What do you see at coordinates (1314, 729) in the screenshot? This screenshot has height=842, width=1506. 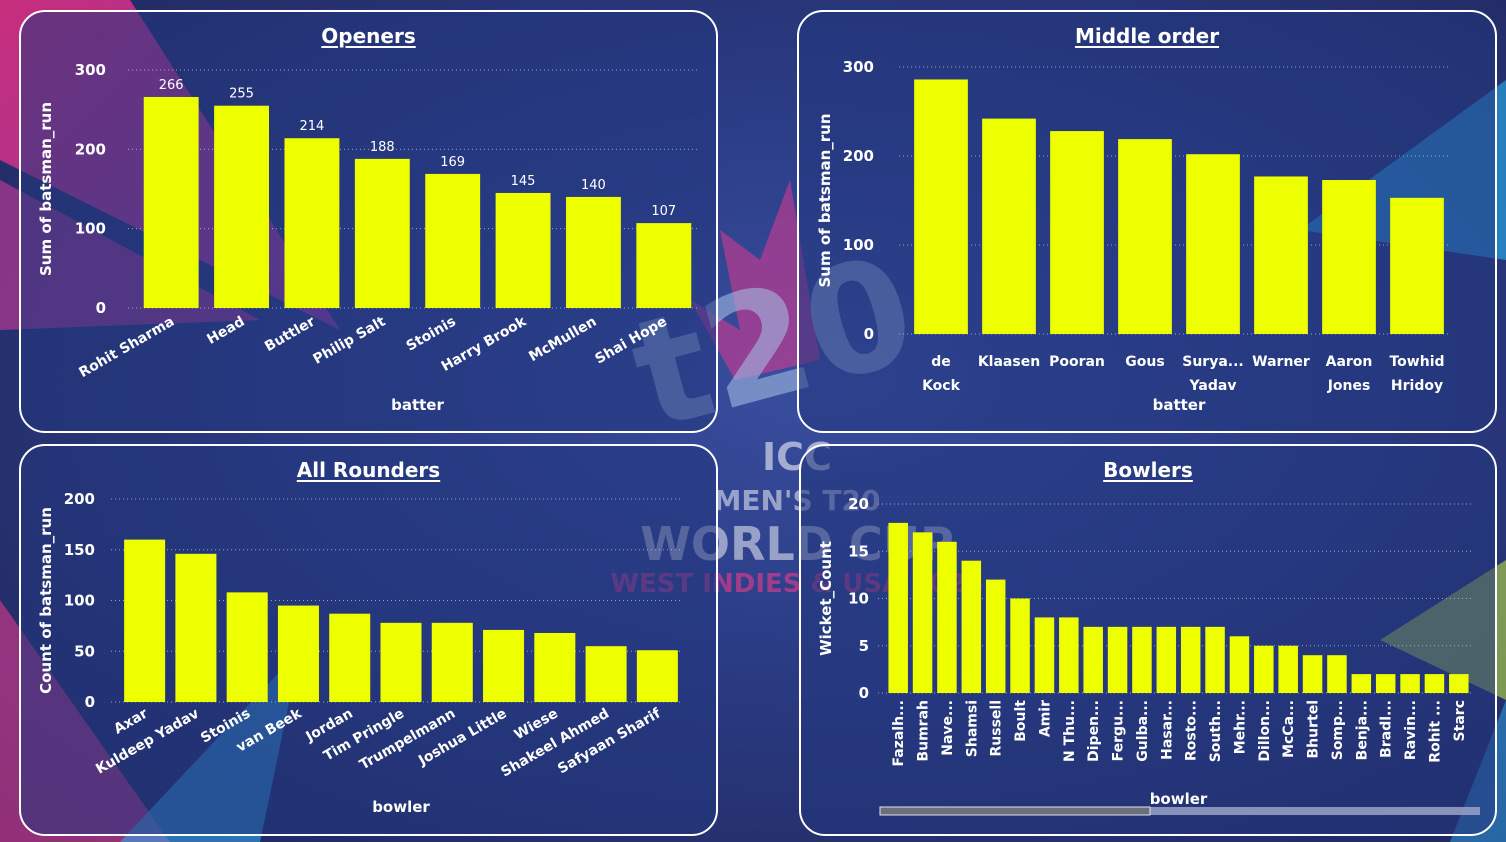 I see `x-tick-label: Bhurtel` at bounding box center [1314, 729].